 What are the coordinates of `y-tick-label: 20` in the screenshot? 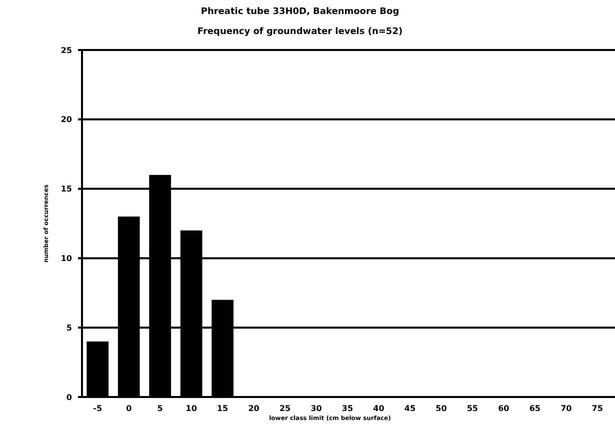 It's located at (66, 119).